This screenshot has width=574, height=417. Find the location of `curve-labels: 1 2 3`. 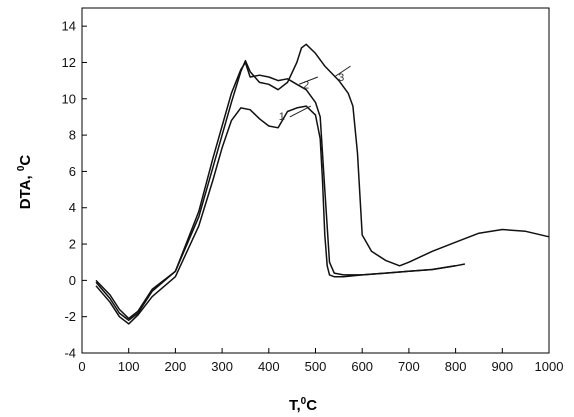

curve-labels: 1 2 3 is located at coordinates (315, 94).